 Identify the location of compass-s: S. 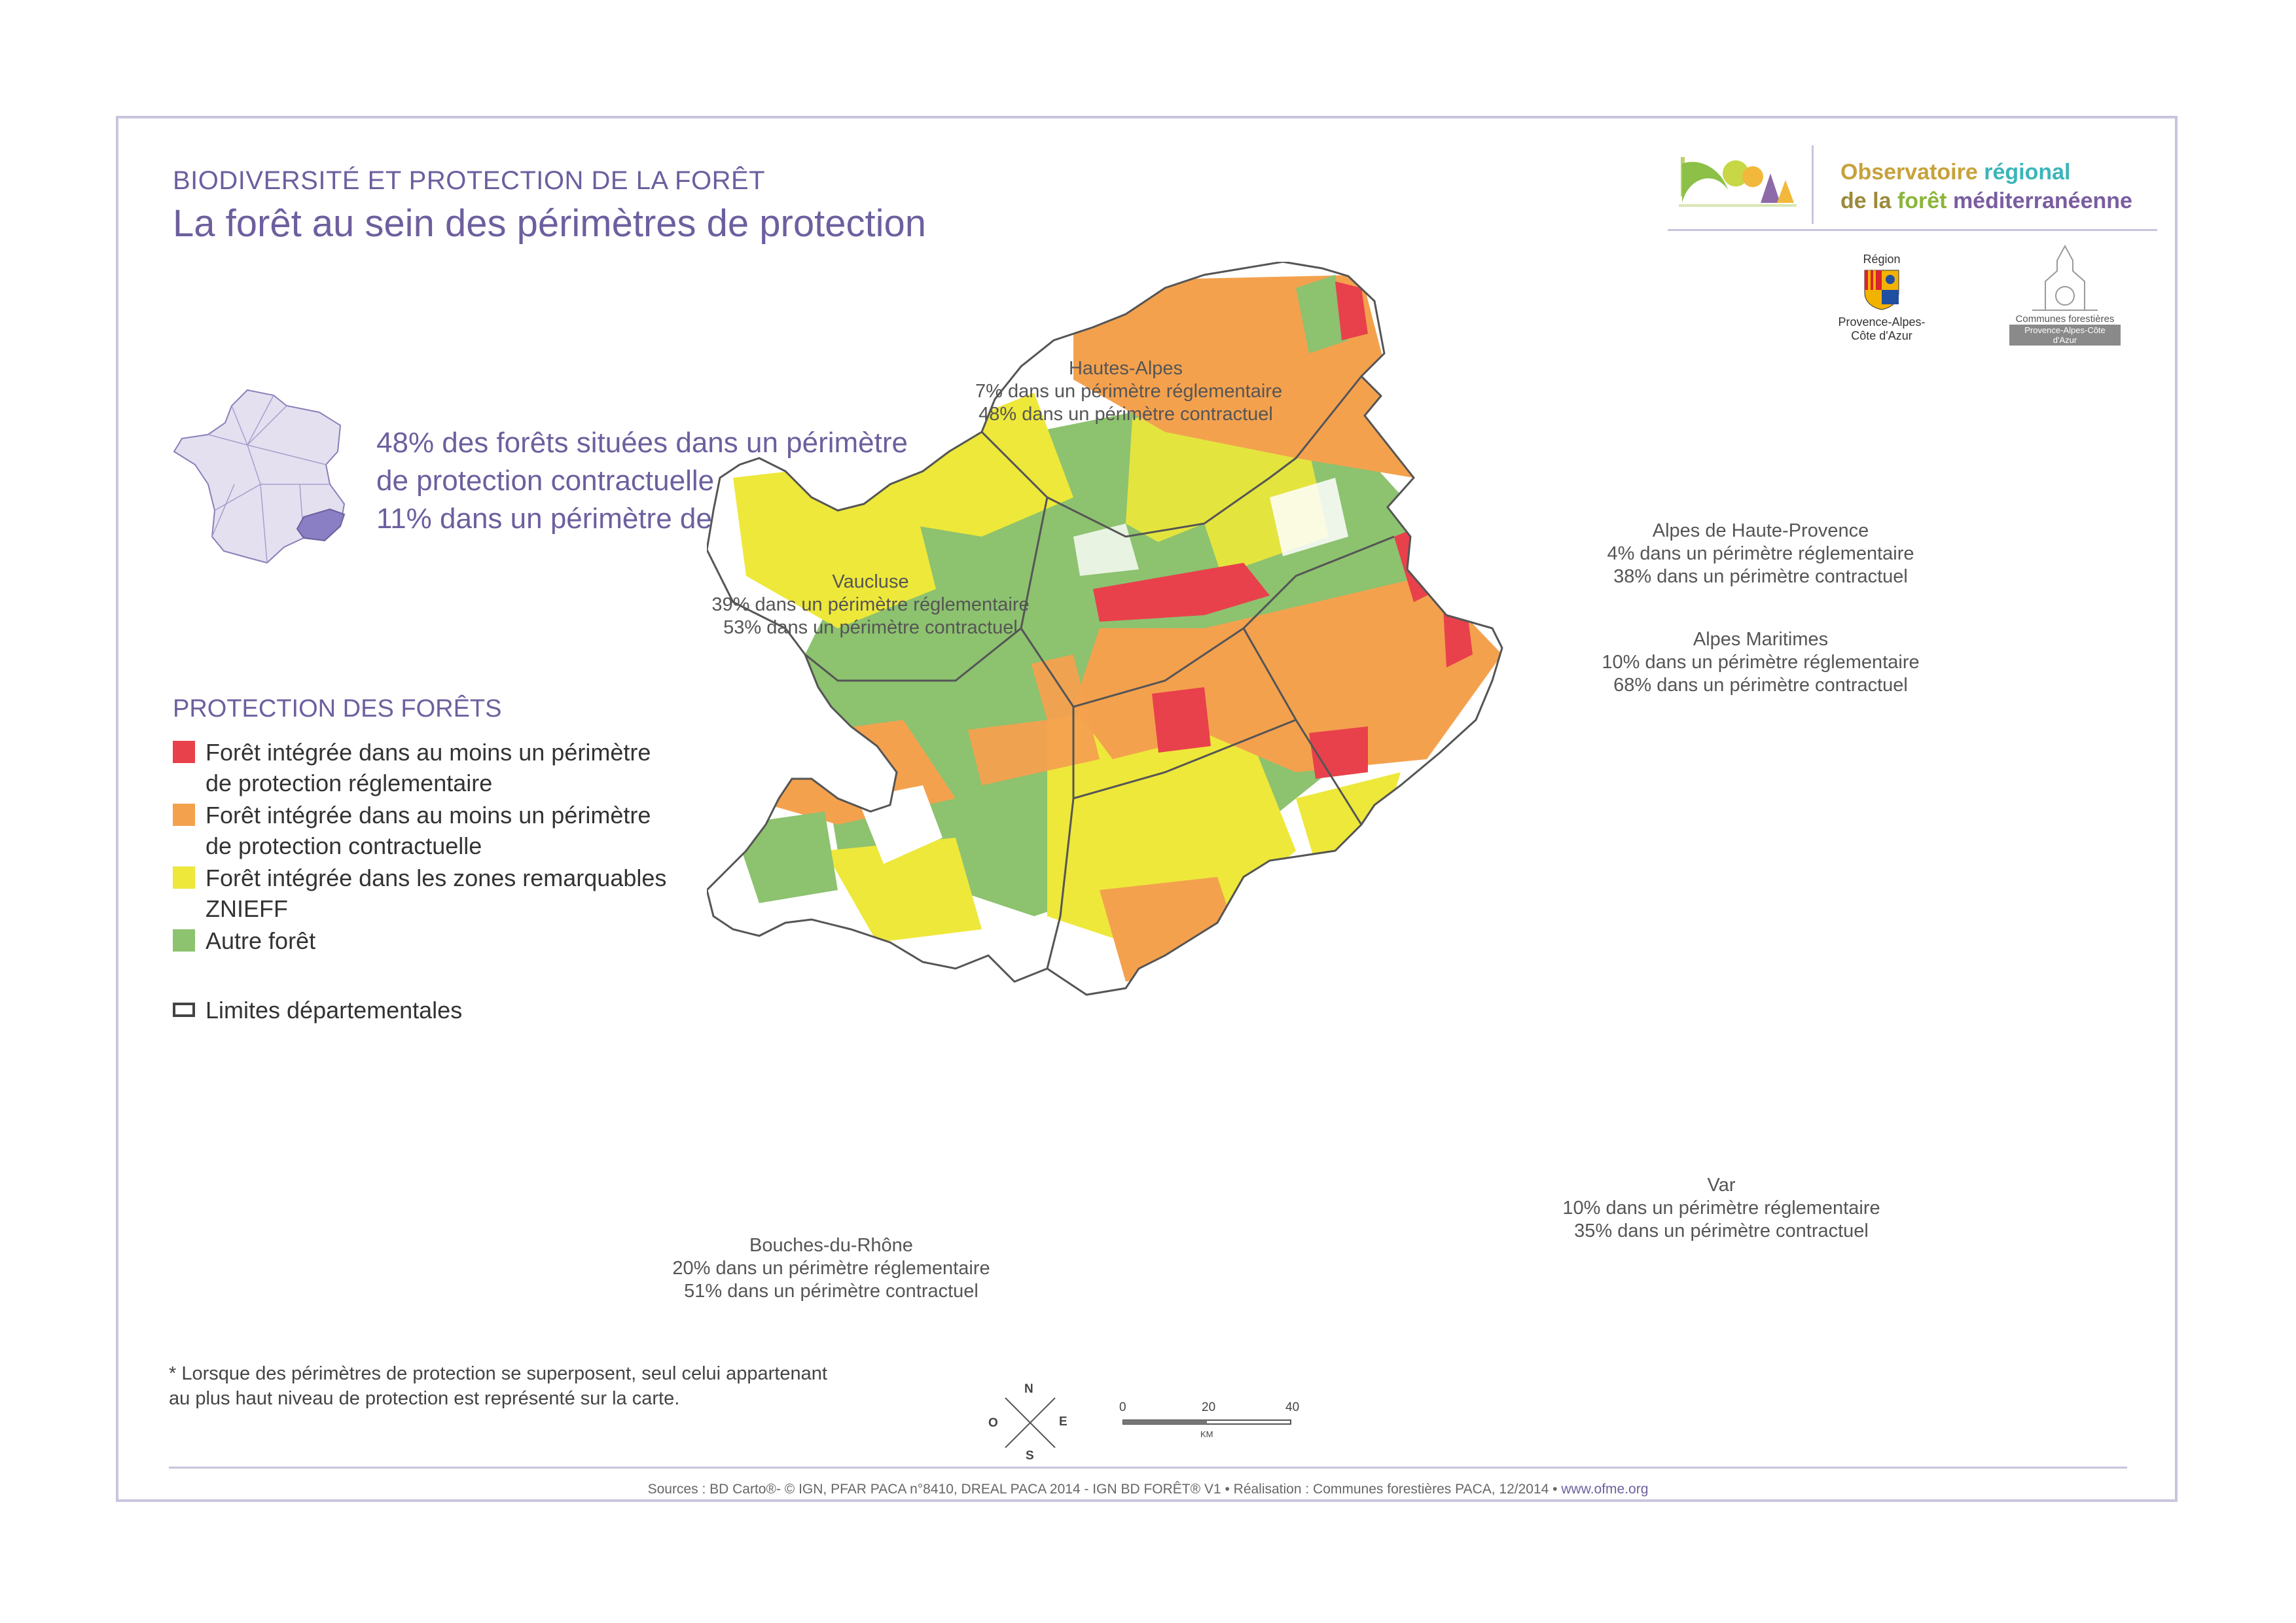
(1030, 1456).